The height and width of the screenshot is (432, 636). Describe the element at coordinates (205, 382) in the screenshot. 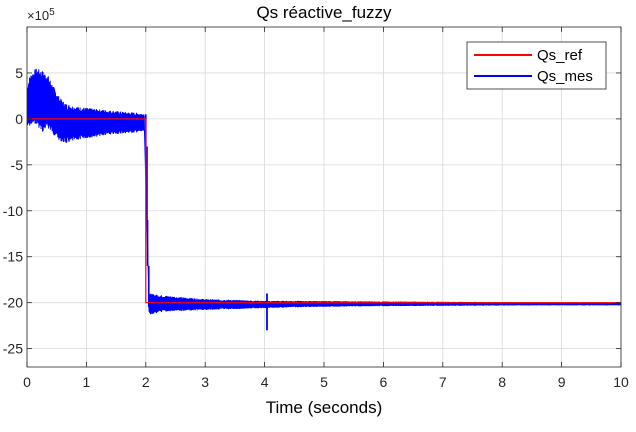

I see `x-tick-label: 3` at that location.